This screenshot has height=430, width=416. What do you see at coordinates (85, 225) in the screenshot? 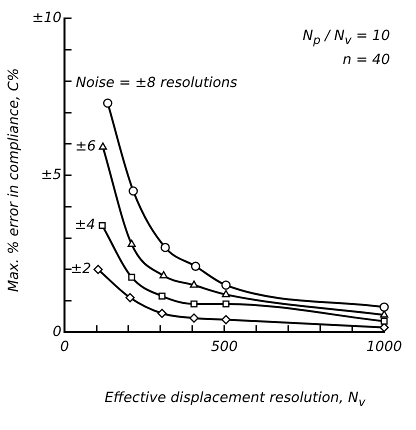
I see `series-label: ±4` at bounding box center [85, 225].